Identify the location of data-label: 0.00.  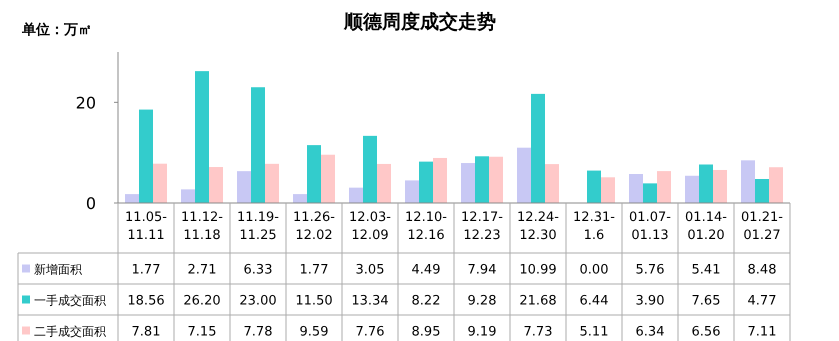
(594, 270).